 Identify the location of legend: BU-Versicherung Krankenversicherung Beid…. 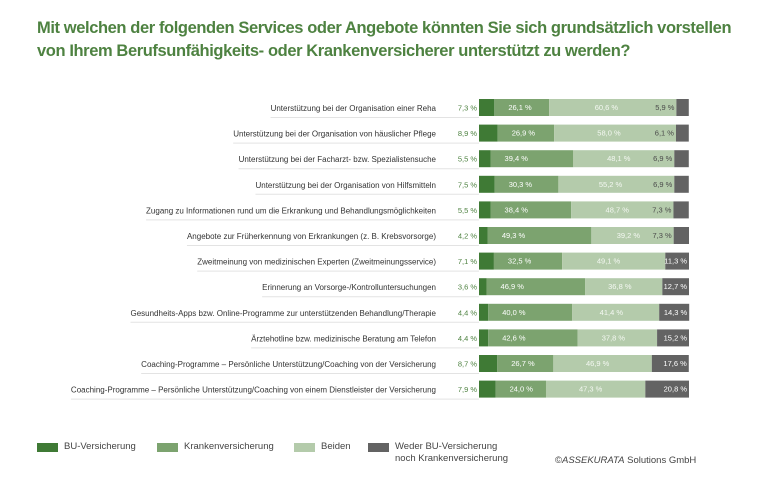
(270, 456).